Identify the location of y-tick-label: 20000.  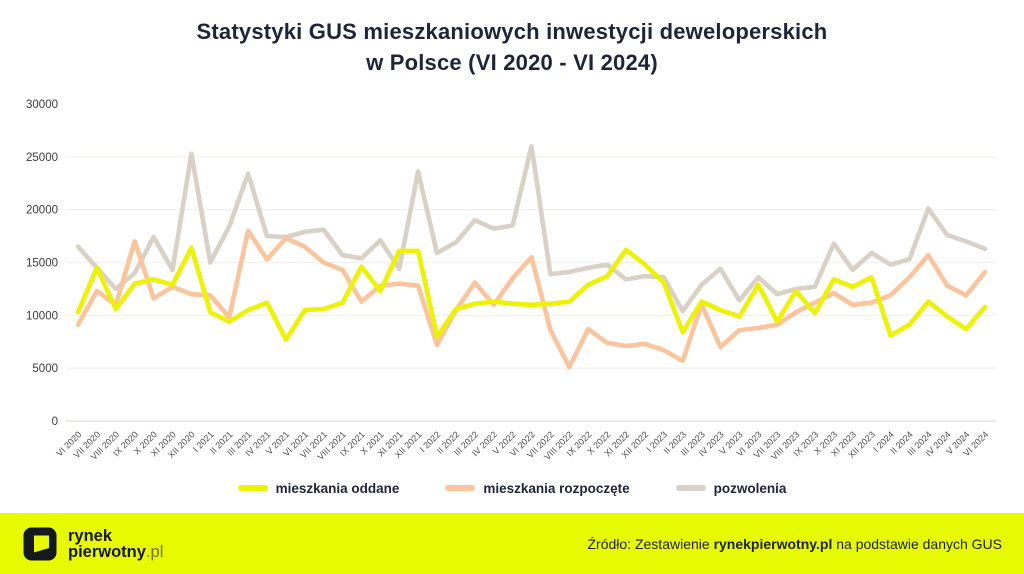
(42, 211).